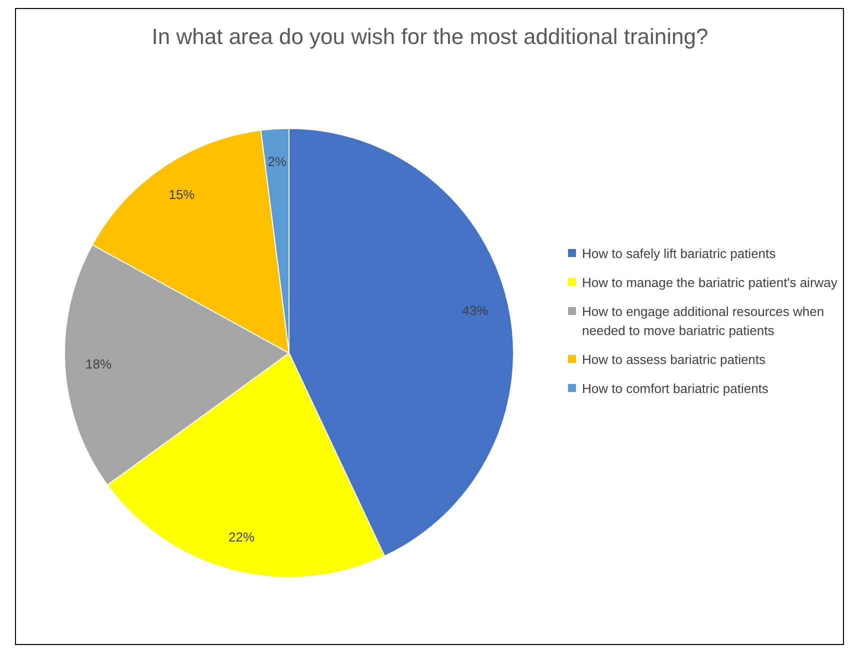  I want to click on legend-label: How to assess bariatric patients, so click(674, 360).